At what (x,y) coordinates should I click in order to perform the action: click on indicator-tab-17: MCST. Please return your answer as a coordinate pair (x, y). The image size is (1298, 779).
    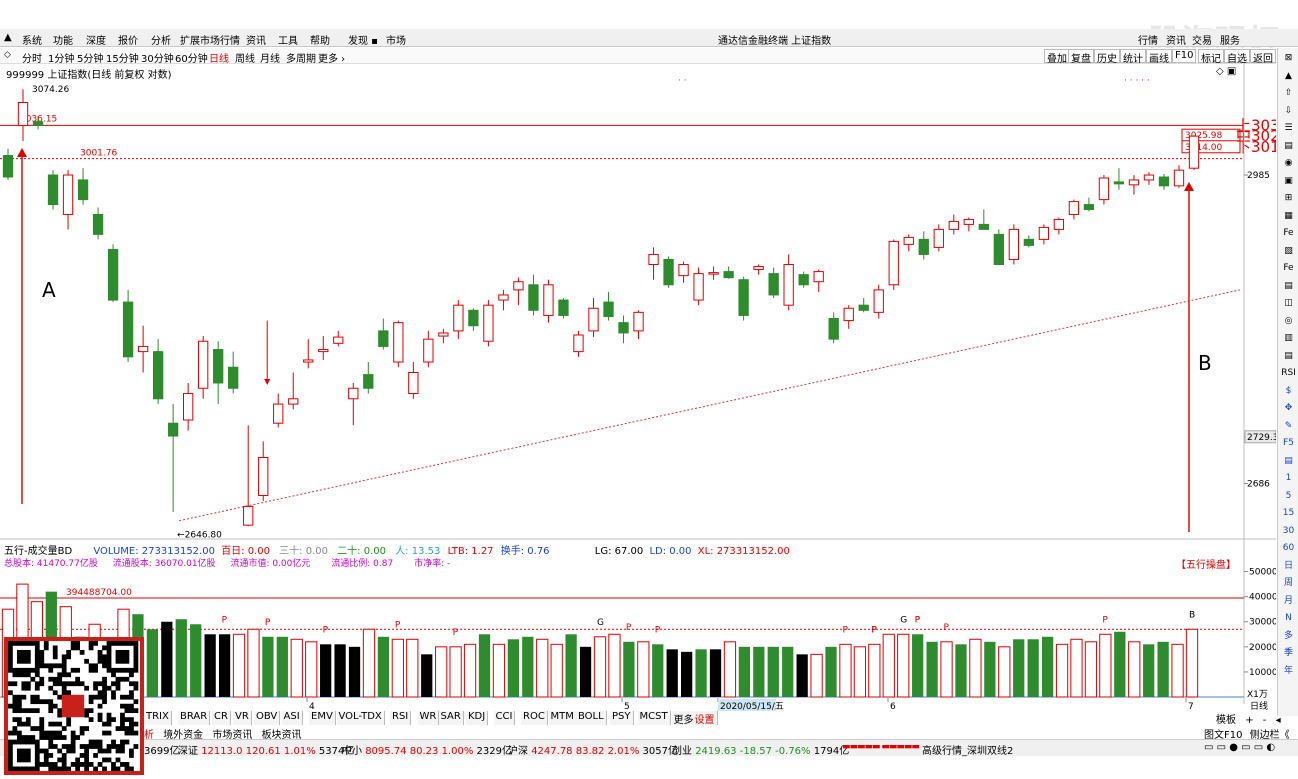
    Looking at the image, I should click on (654, 718).